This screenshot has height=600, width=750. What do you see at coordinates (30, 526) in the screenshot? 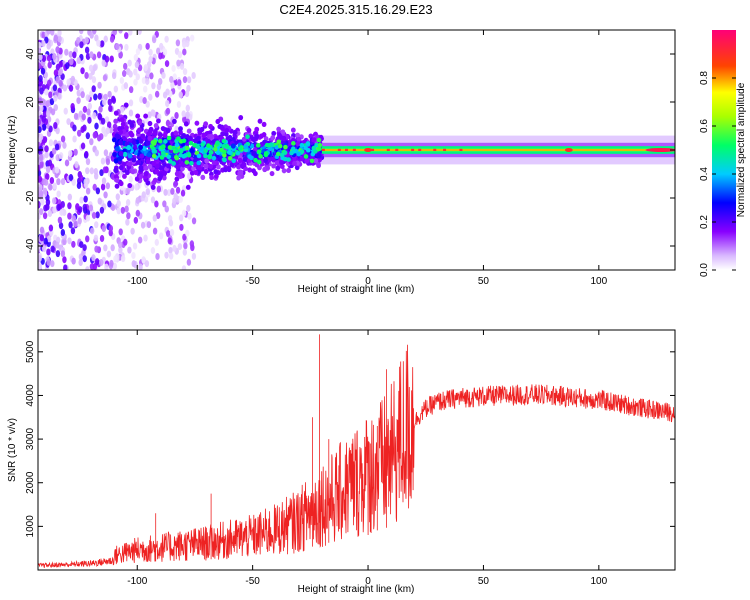
I see `y-tick-label: 1000` at bounding box center [30, 526].